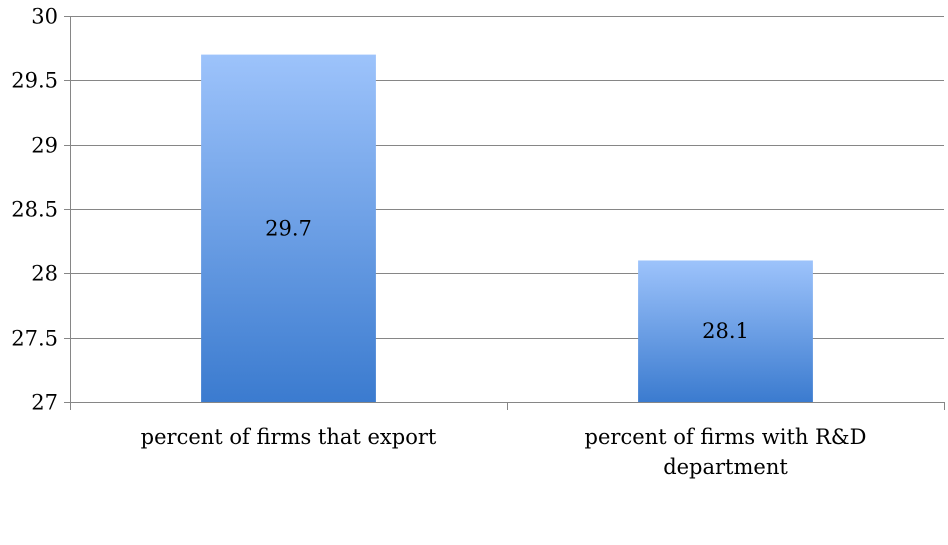 This screenshot has height=545, width=948. I want to click on y-tick-label: 30, so click(44, 17).